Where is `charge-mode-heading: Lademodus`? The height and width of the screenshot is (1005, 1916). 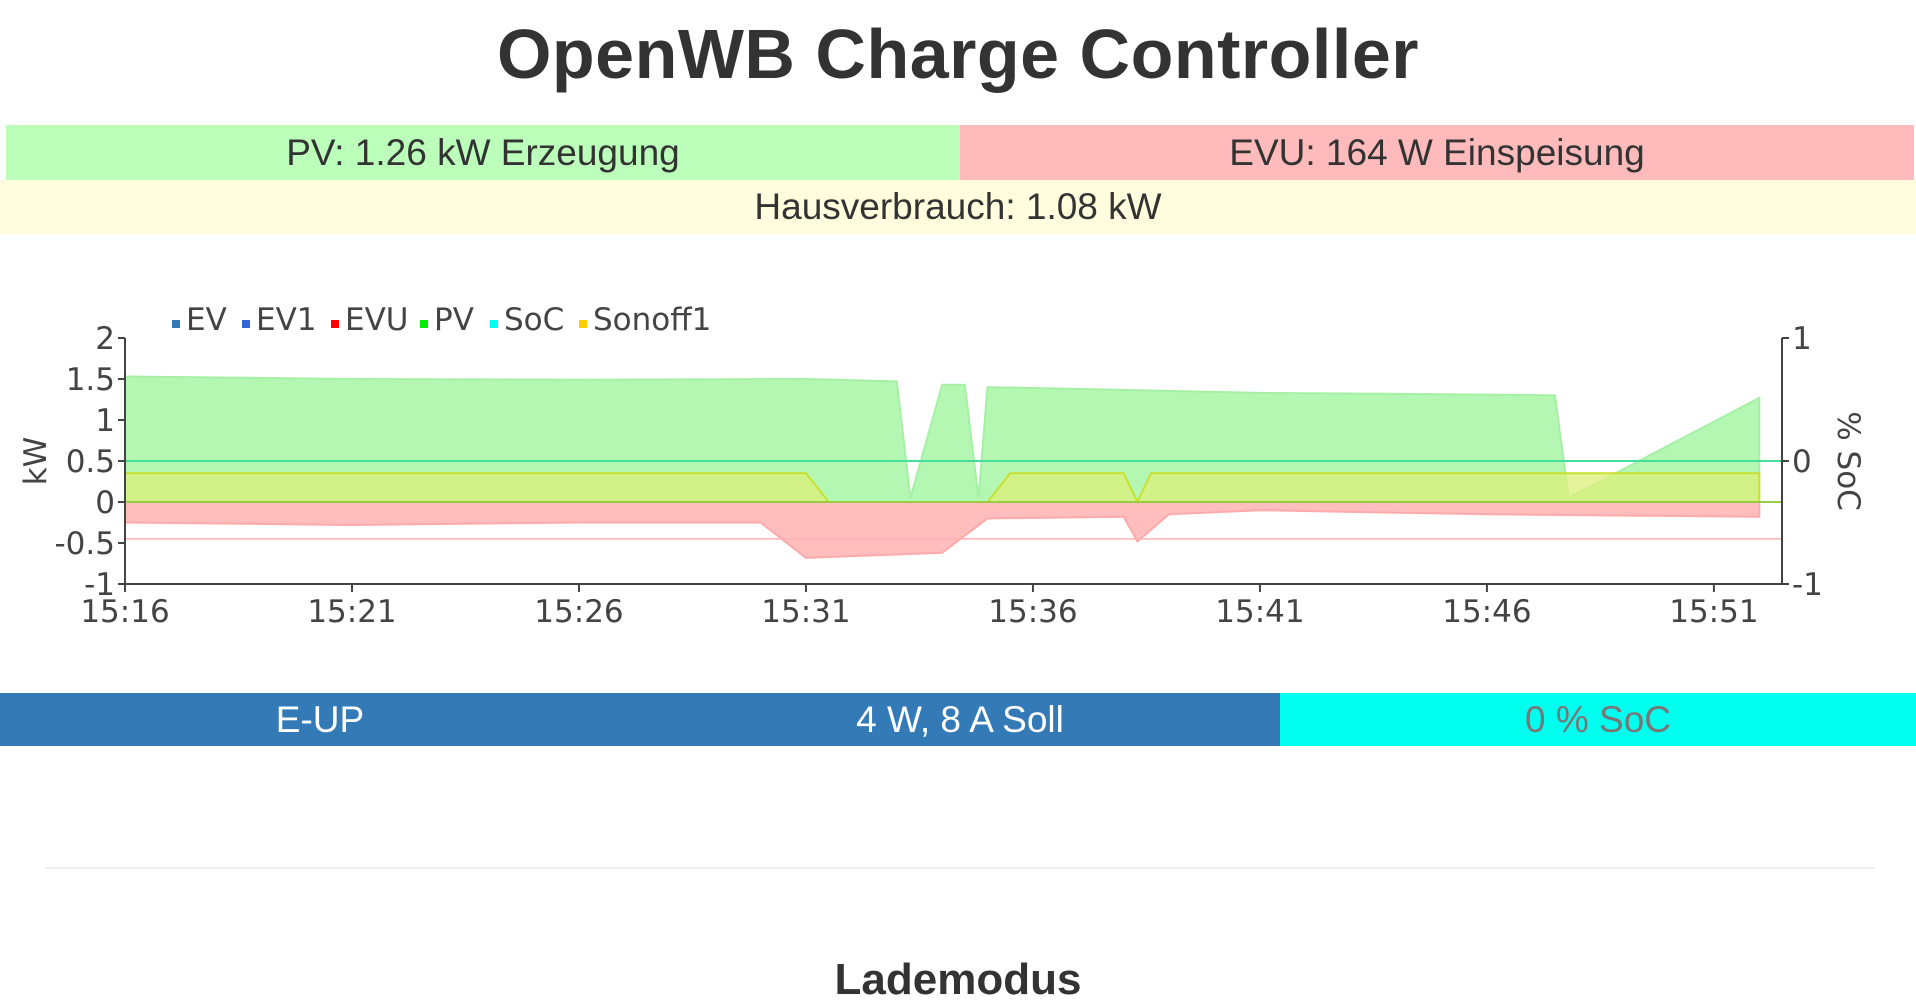
charge-mode-heading: Lademodus is located at coordinates (958, 979).